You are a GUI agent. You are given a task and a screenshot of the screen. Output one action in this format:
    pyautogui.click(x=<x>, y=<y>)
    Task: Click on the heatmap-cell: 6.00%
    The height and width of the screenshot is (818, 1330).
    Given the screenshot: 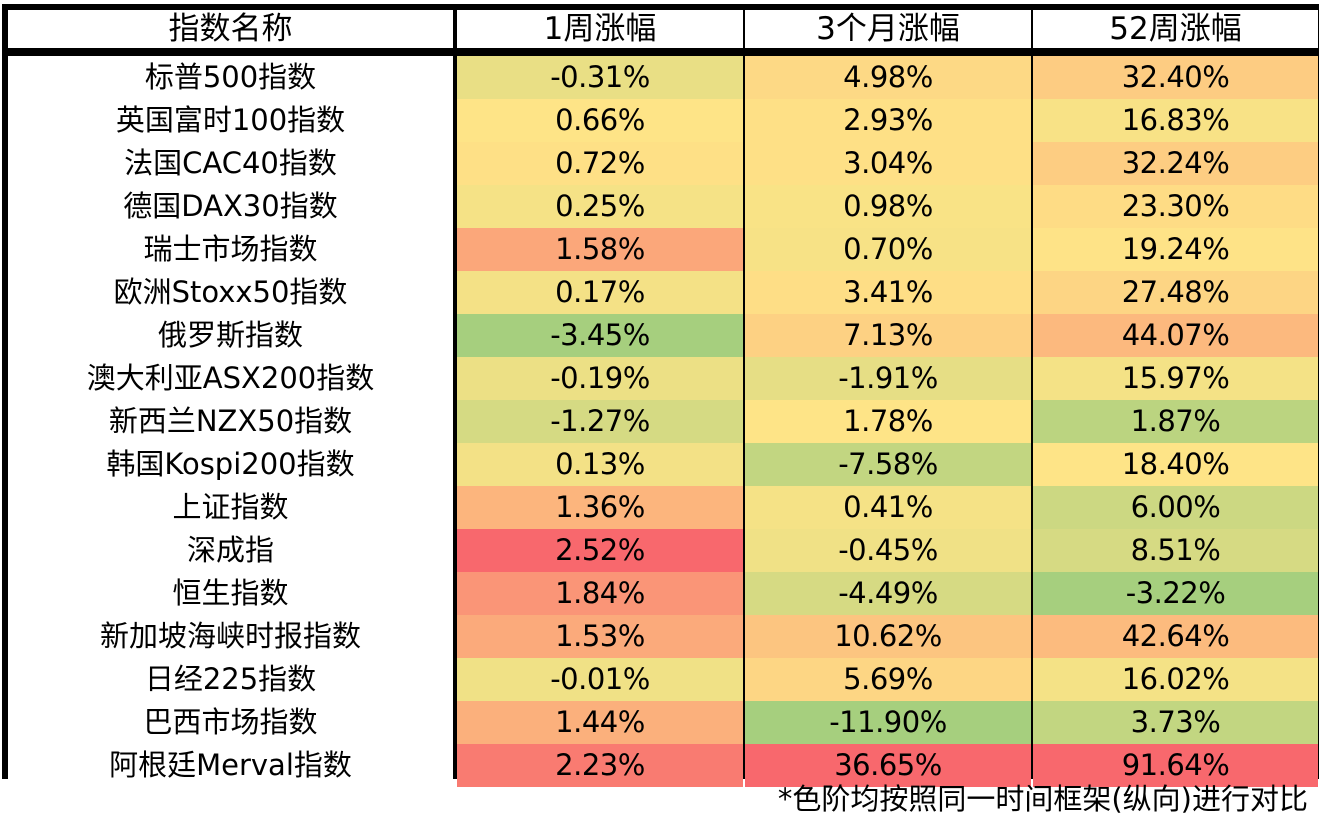 What is the action you would take?
    pyautogui.click(x=1175, y=507)
    